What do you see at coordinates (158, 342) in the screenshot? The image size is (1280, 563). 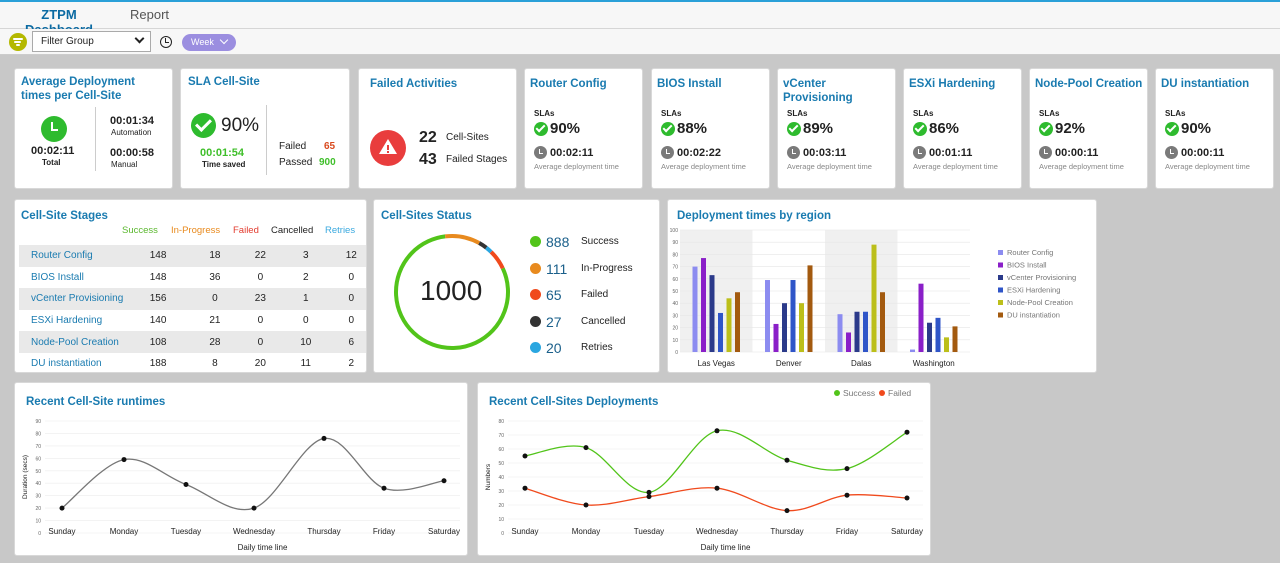 I see `stage-cell: 108` at bounding box center [158, 342].